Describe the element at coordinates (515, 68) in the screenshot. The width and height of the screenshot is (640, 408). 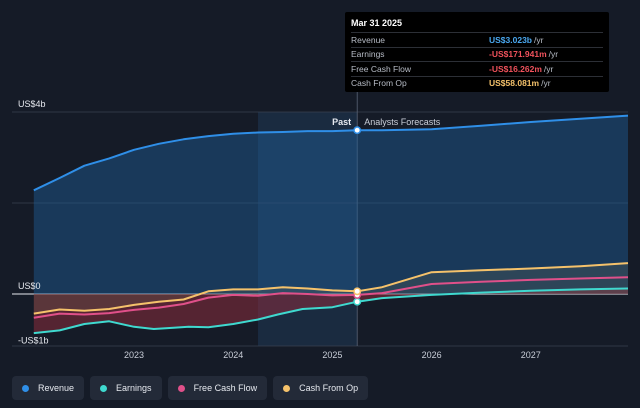
I see `tooltip-value: -US$16.262m` at that location.